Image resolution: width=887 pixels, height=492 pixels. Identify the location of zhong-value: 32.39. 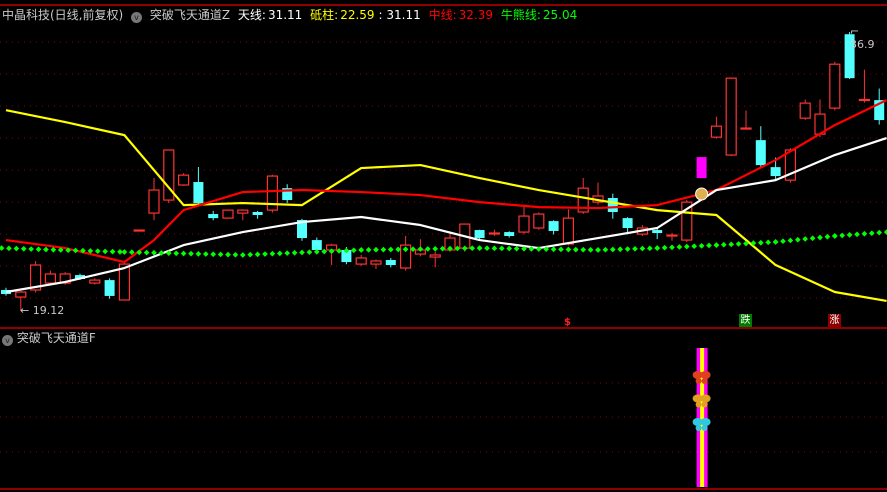
(475, 15).